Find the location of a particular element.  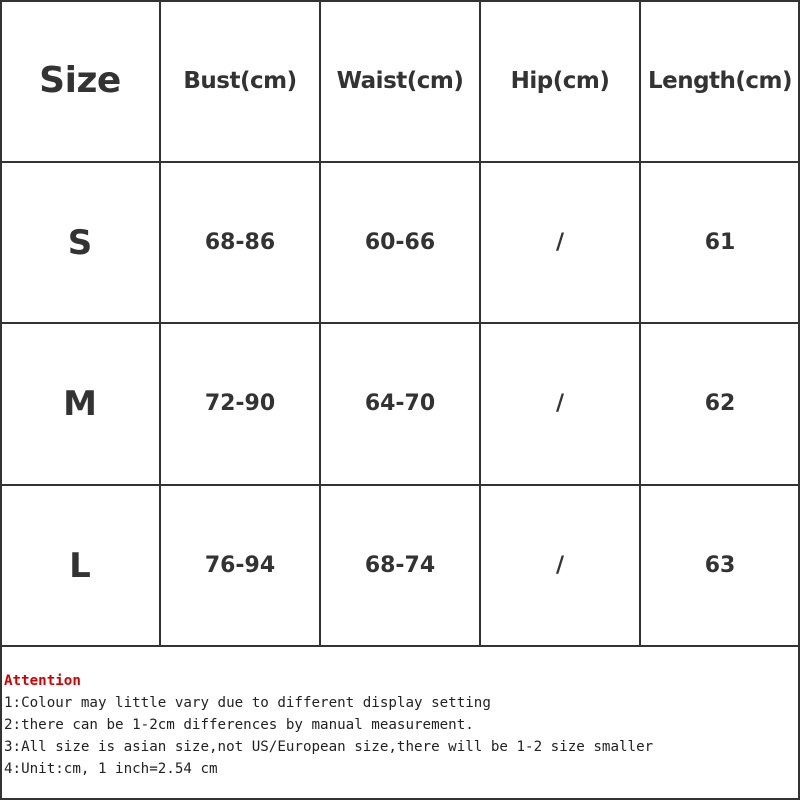

size-cell: L is located at coordinates (80, 565).